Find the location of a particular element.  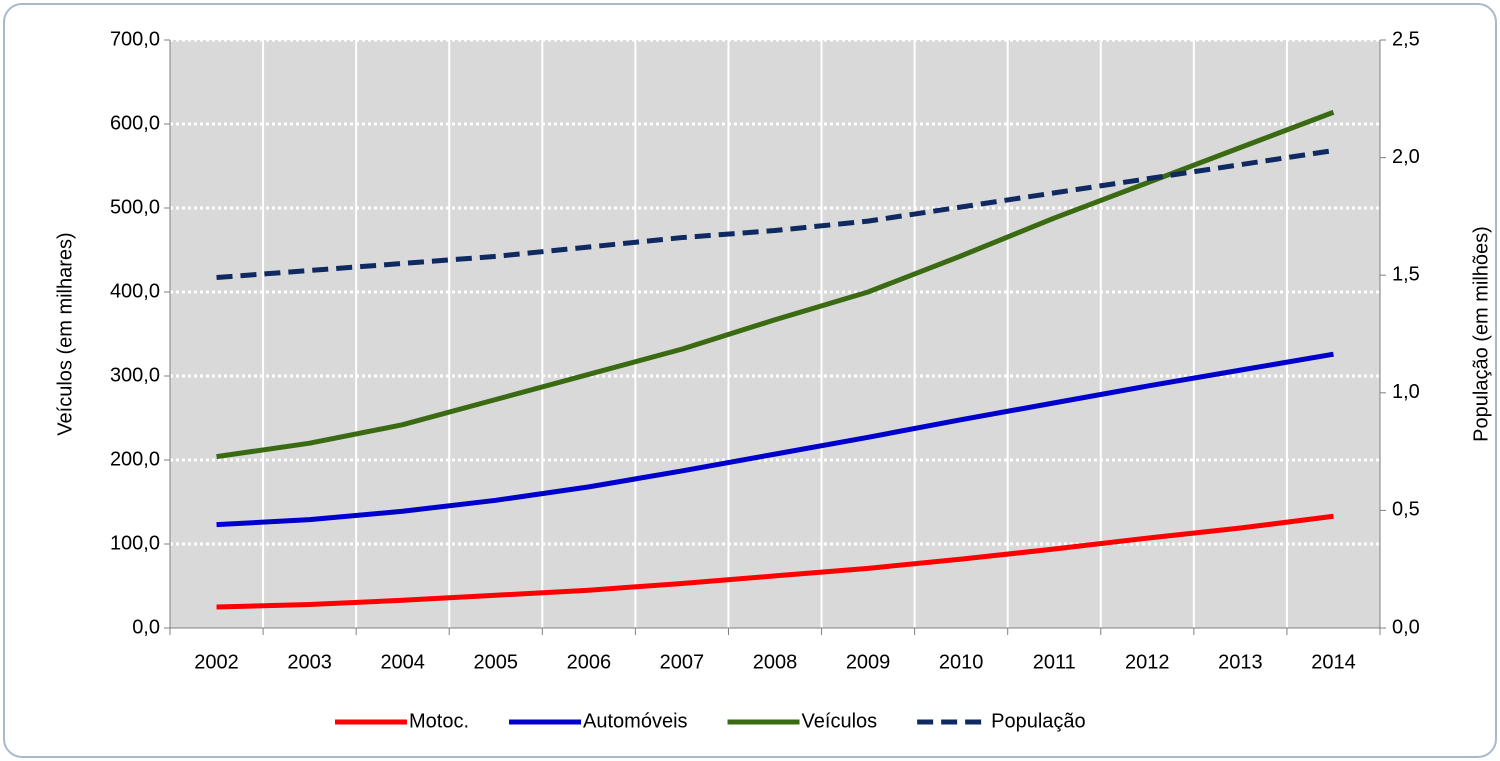

legend-label: Automóveis is located at coordinates (635, 721).